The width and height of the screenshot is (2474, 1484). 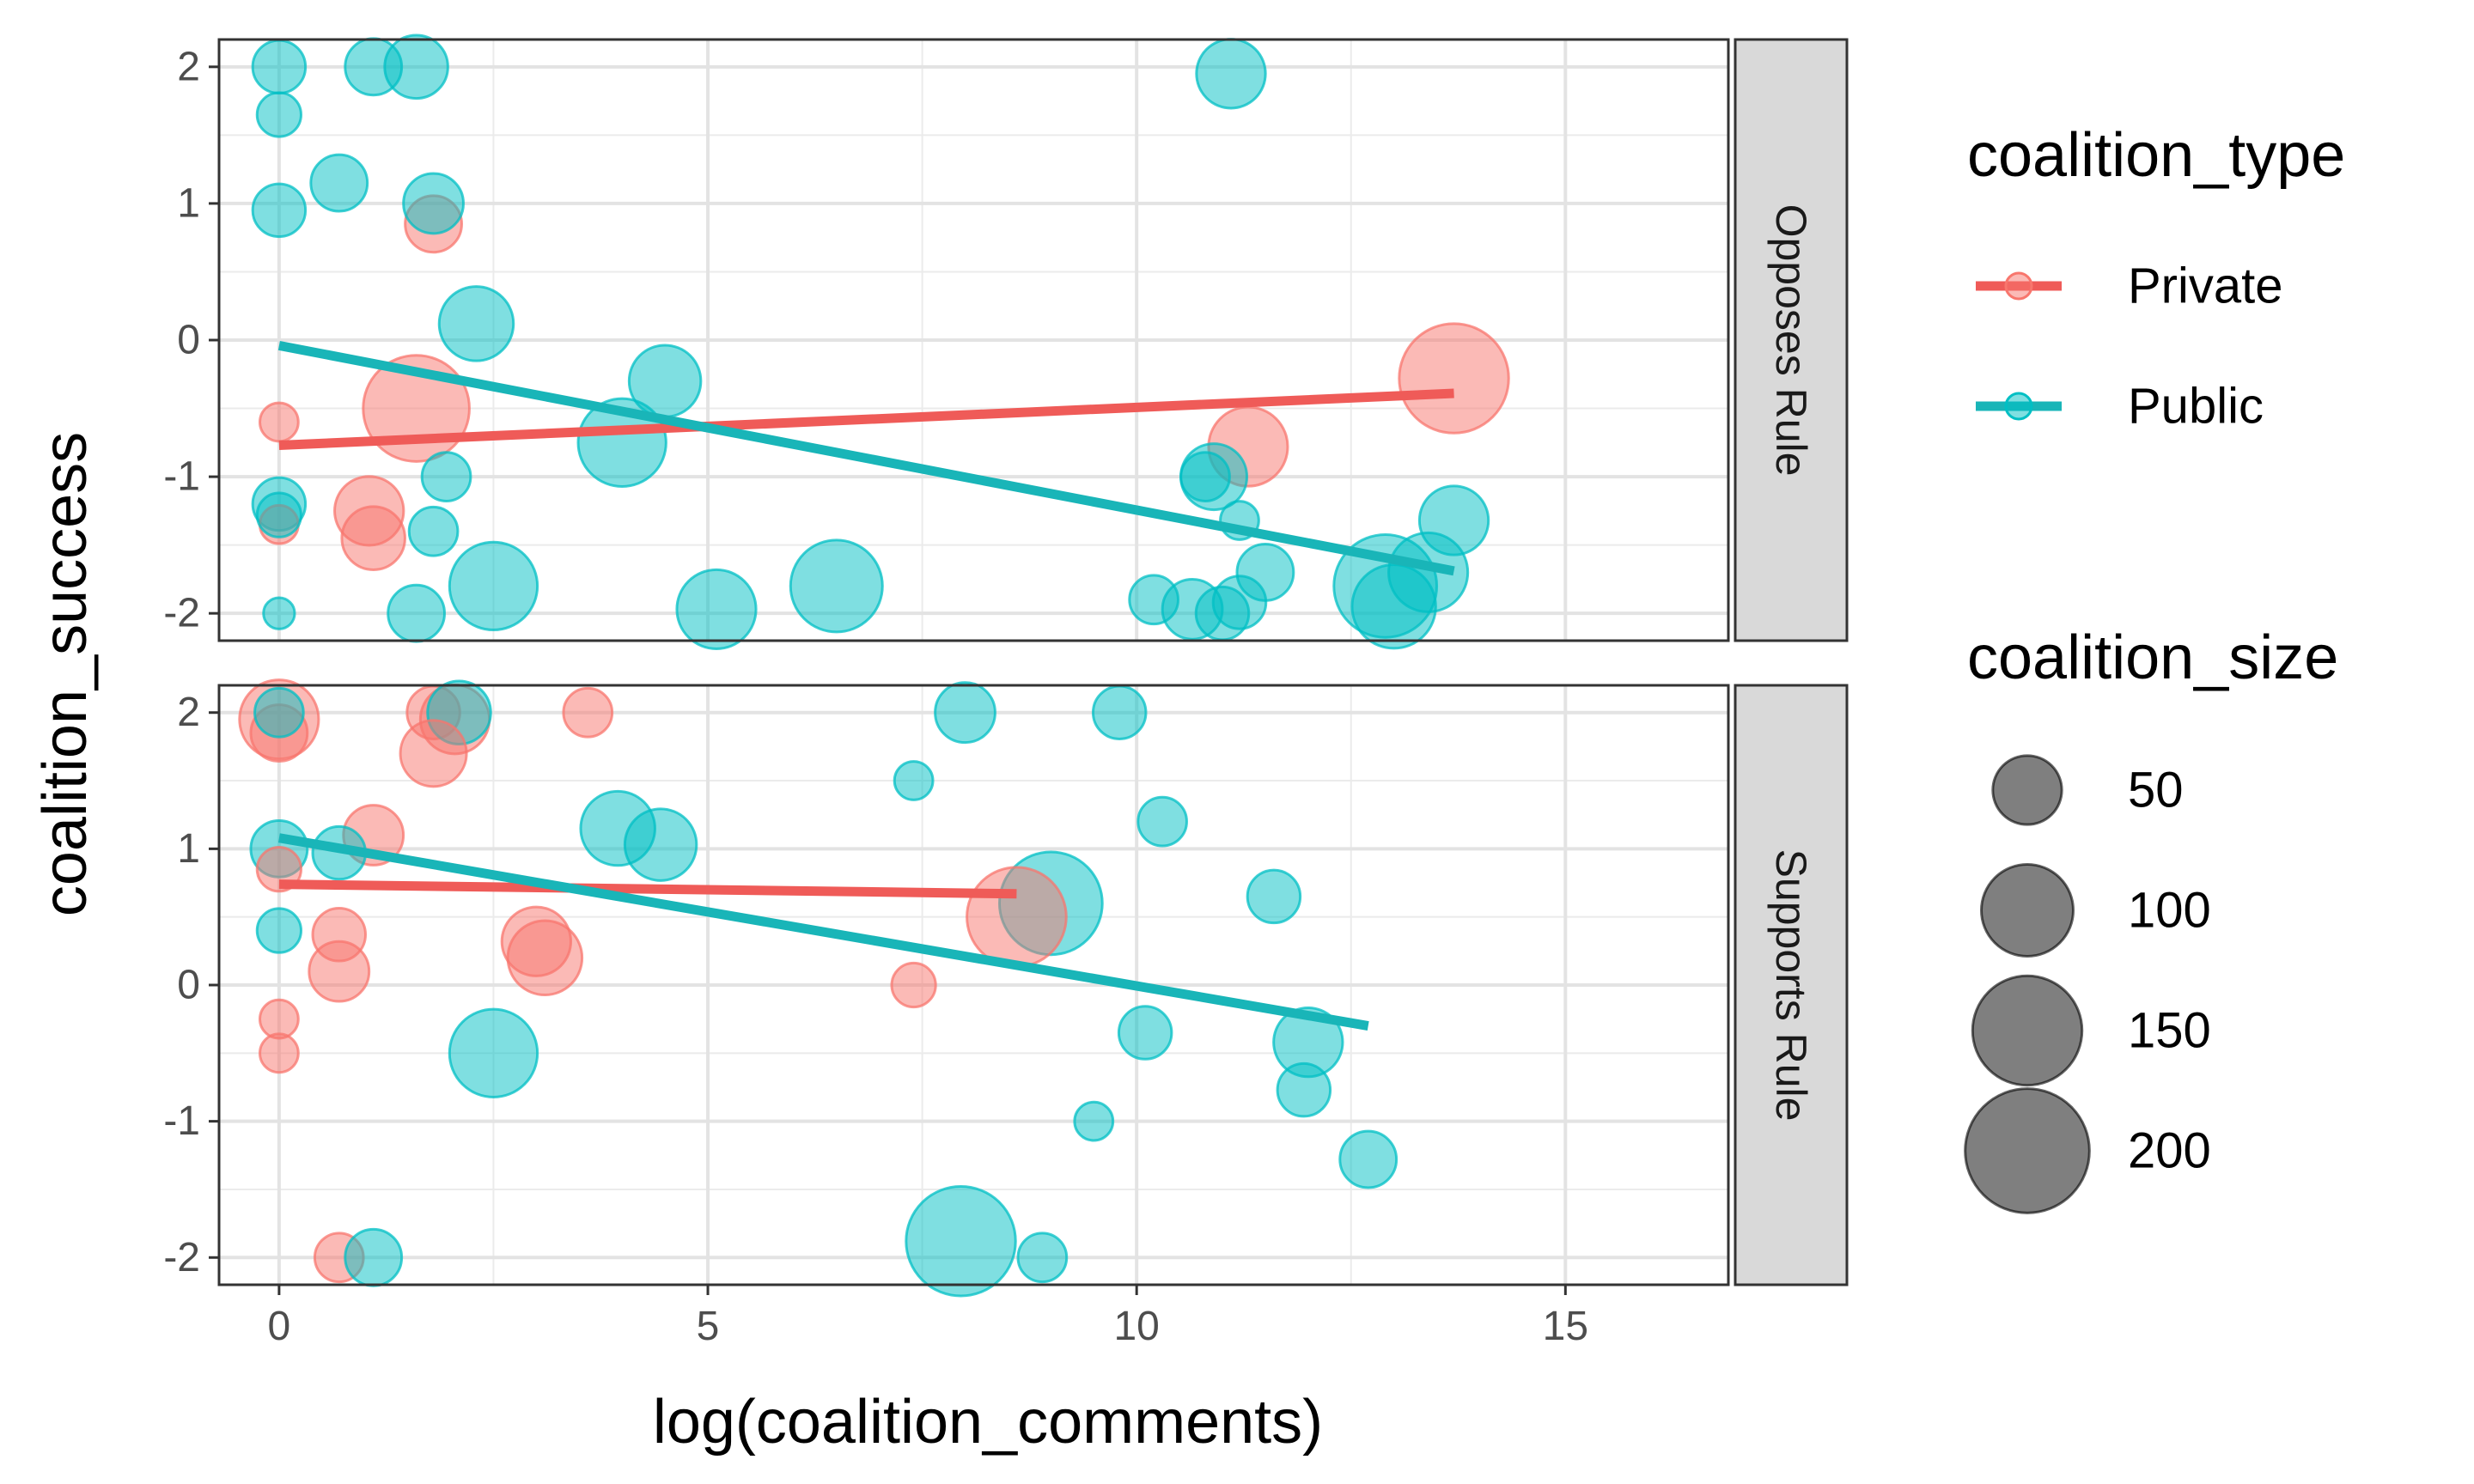 What do you see at coordinates (2169, 1031) in the screenshot?
I see `legend-size-label: 150` at bounding box center [2169, 1031].